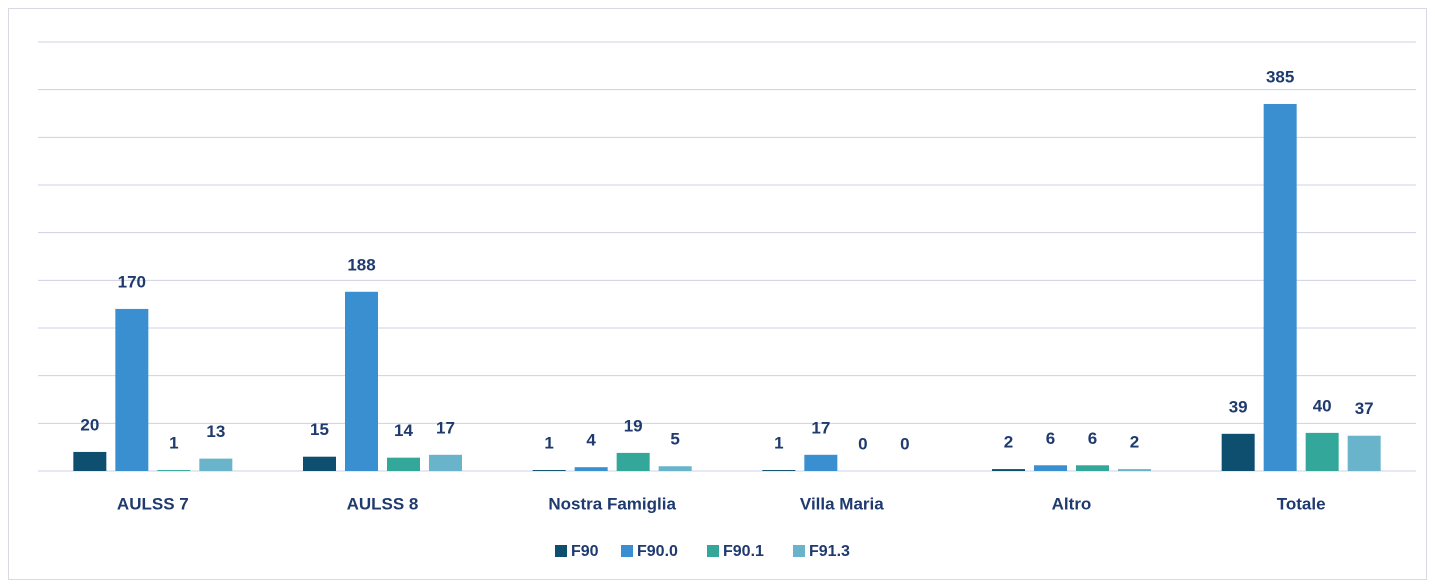 This screenshot has width=1435, height=587. I want to click on value-label: 37, so click(1364, 408).